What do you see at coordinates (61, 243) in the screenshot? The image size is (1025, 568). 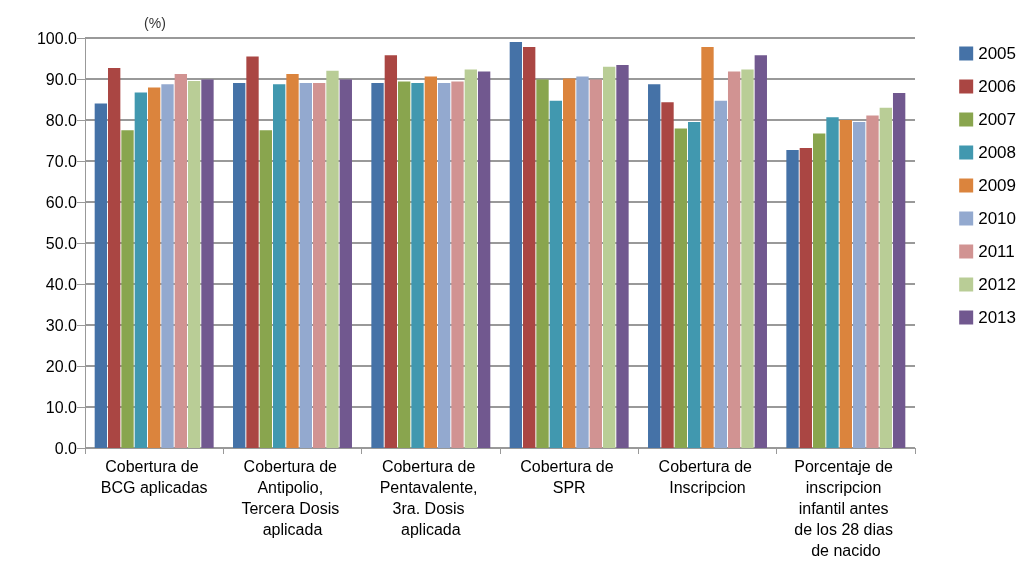 I see `y-tick-label: 50.0` at bounding box center [61, 243].